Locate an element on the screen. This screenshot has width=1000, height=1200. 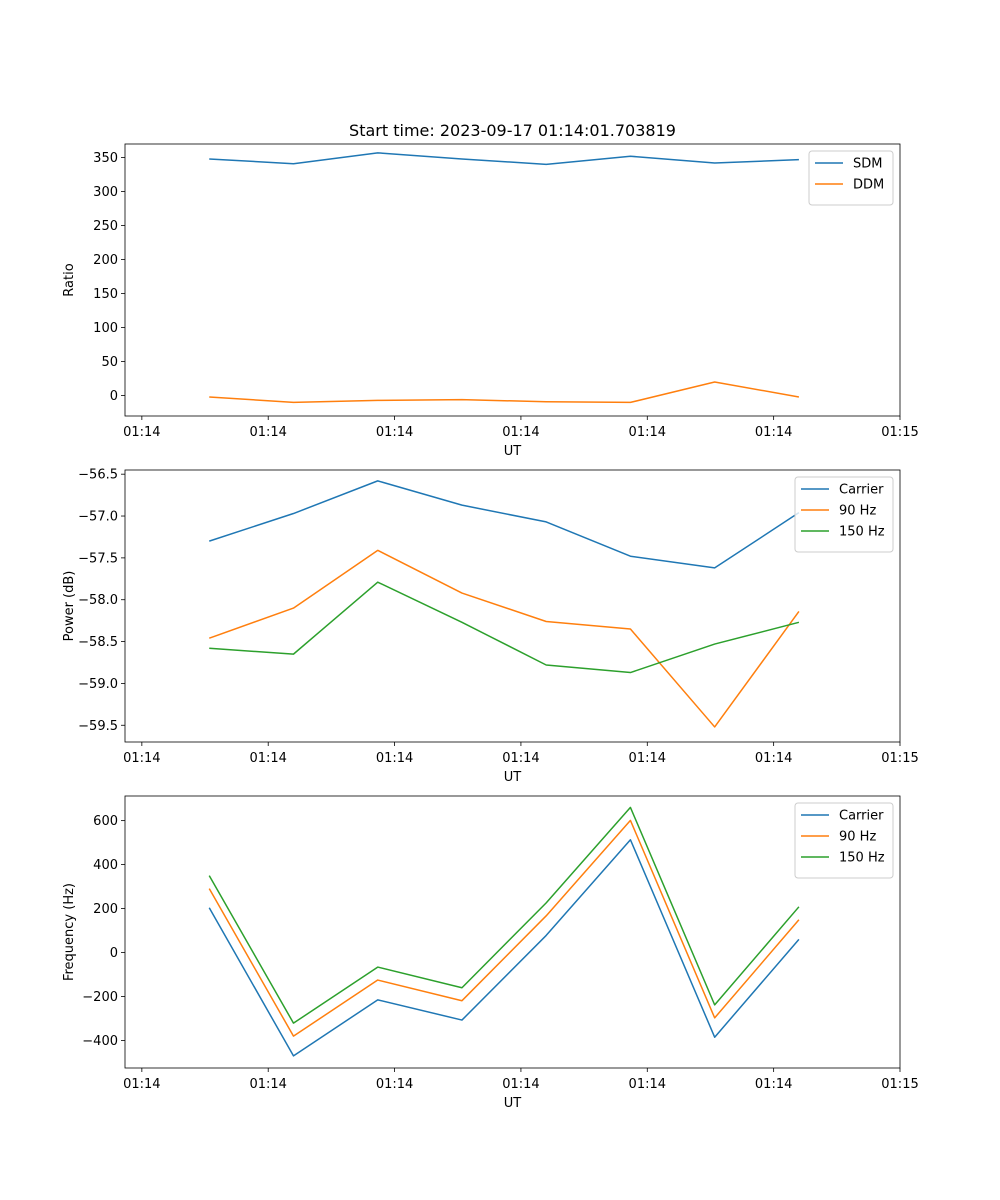
y-tick-label: −57.5 is located at coordinates (98, 558).